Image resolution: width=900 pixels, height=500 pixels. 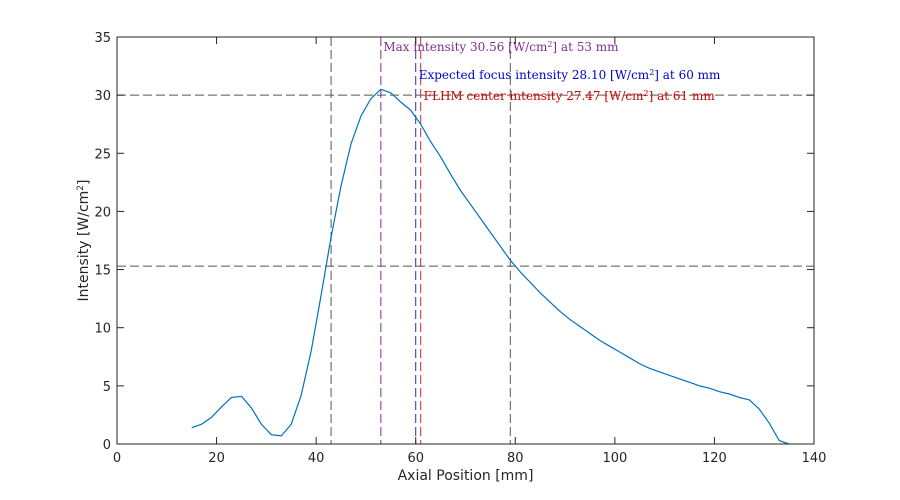 What do you see at coordinates (102, 329) in the screenshot?
I see `y-tick-label-2: 10` at bounding box center [102, 329].